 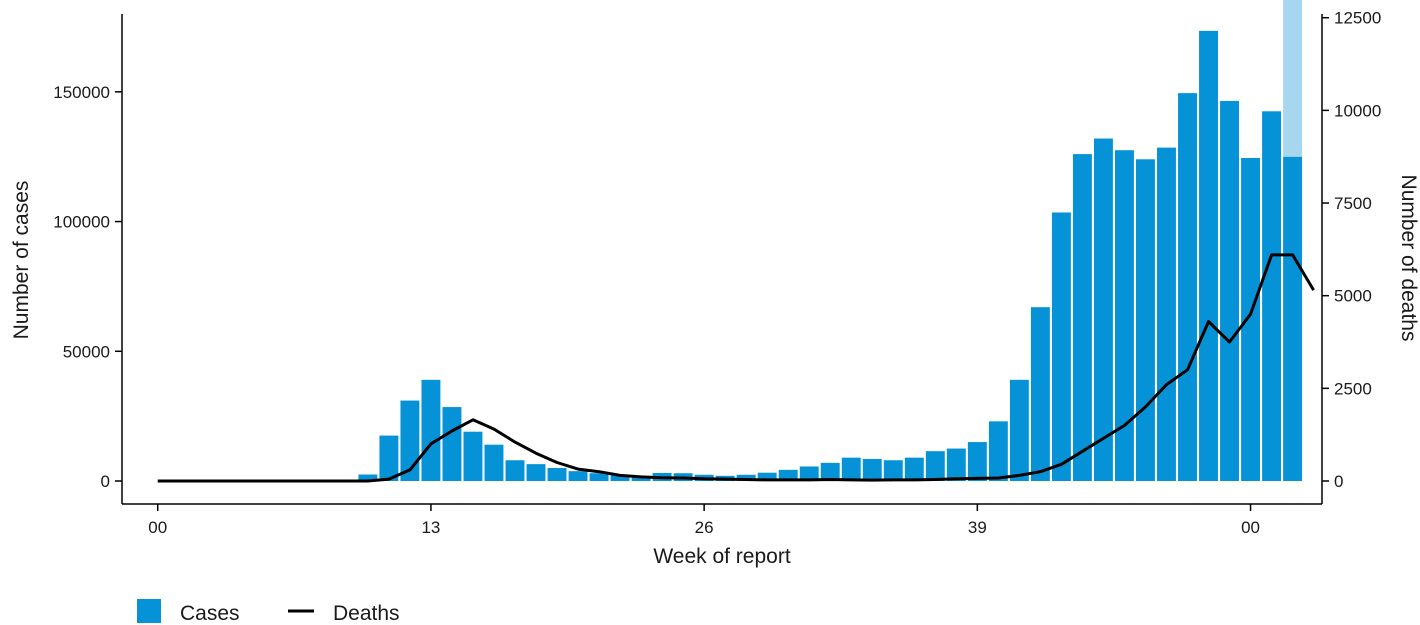 I want to click on y-tick-label-50000: 50000, so click(x=86, y=351).